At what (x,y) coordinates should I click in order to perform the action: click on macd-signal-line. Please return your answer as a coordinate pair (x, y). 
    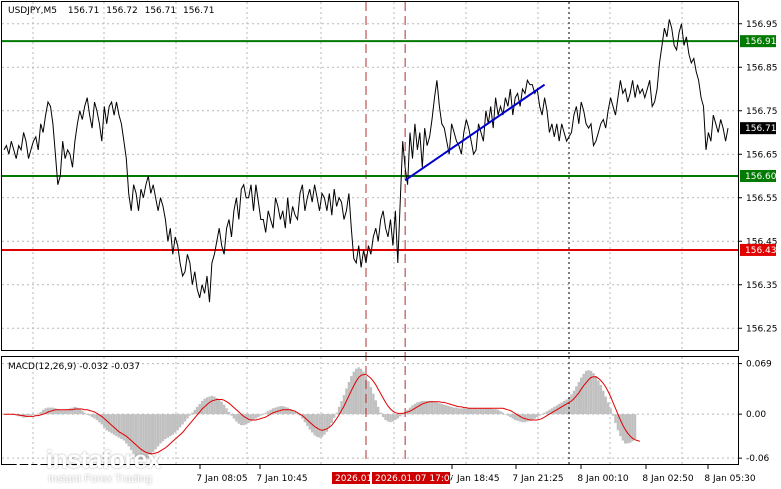
    Looking at the image, I should click on (322, 414).